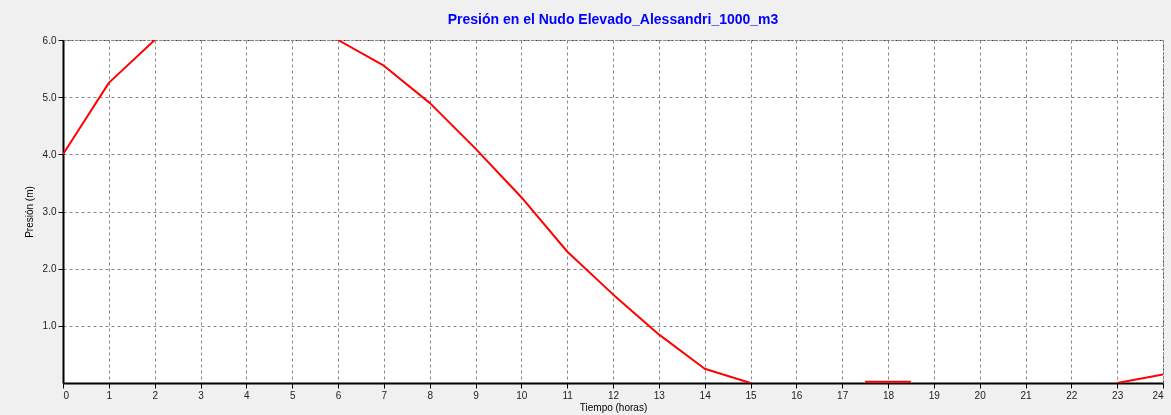 Image resolution: width=1171 pixels, height=415 pixels. I want to click on x-tick-label: 20, so click(980, 395).